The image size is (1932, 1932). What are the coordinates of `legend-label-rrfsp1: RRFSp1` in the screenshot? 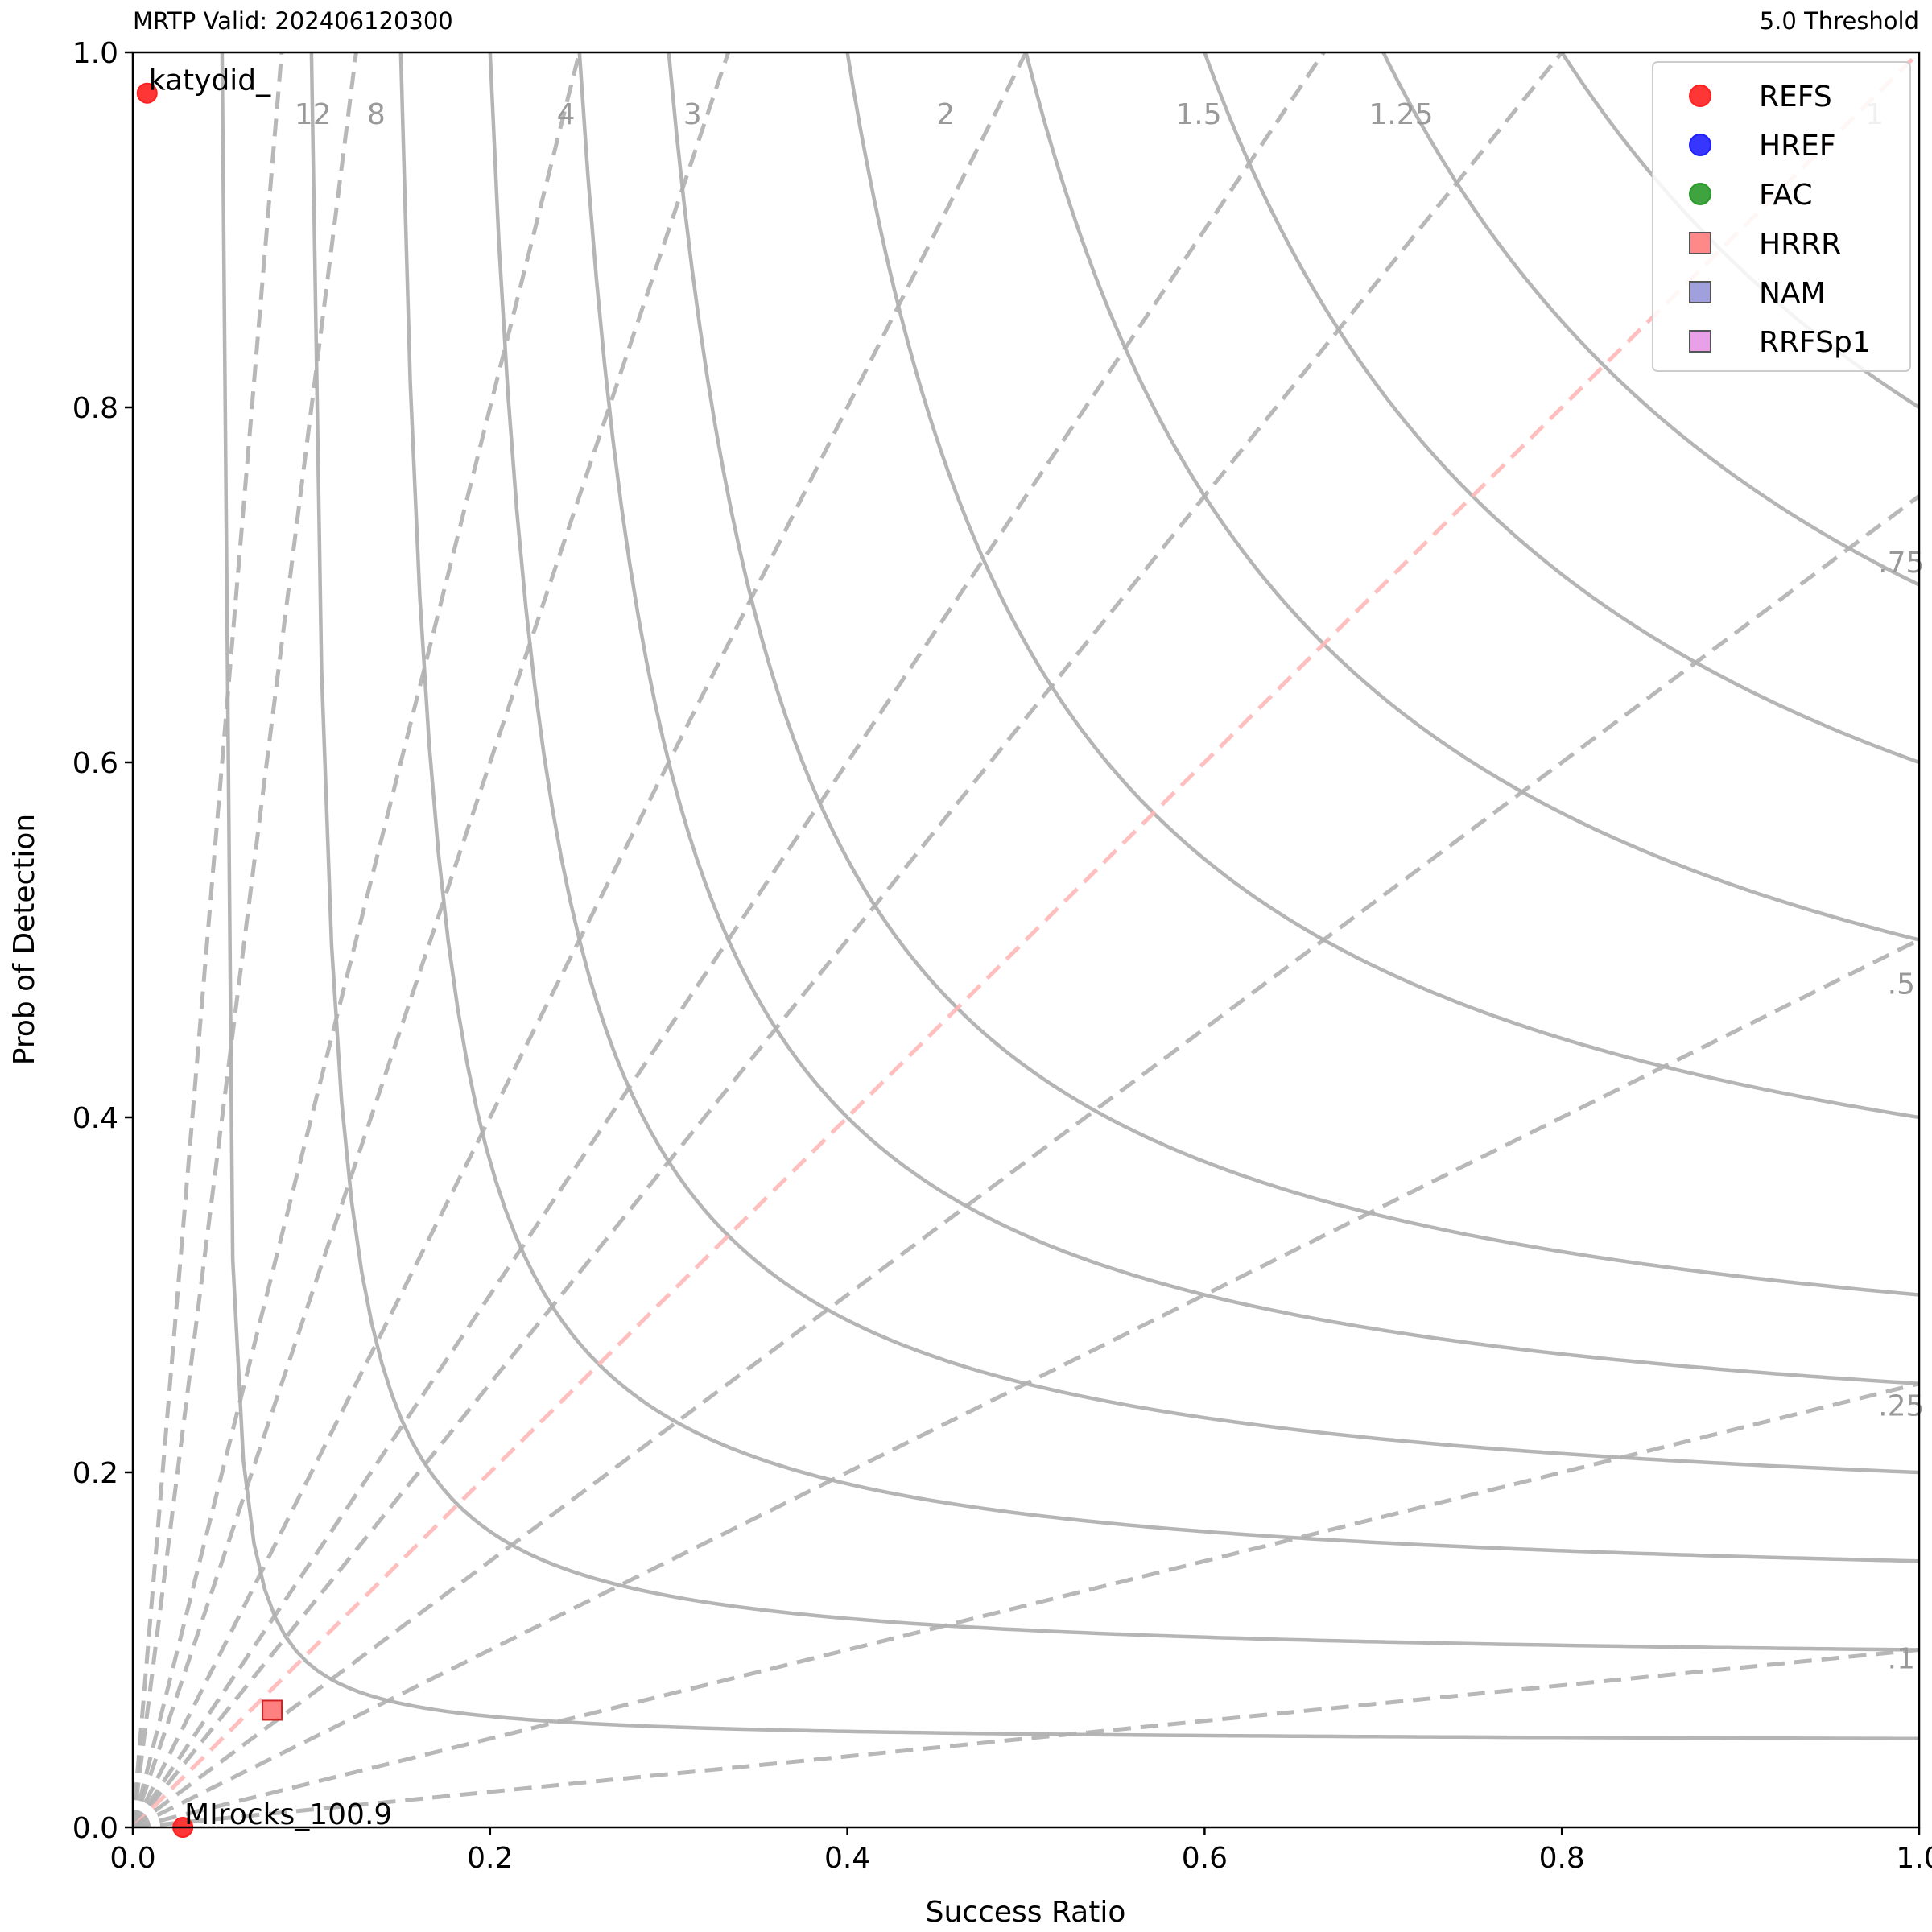 It's located at (1815, 342).